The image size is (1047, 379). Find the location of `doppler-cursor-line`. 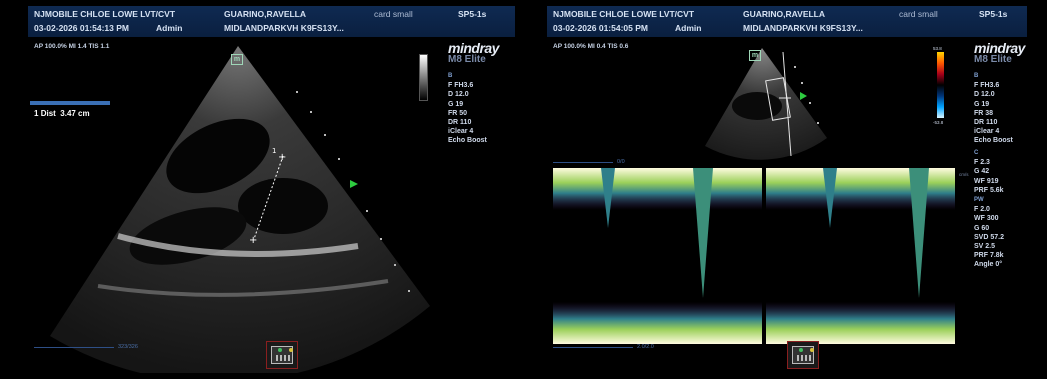

doppler-cursor-line is located at coordinates (787, 104).